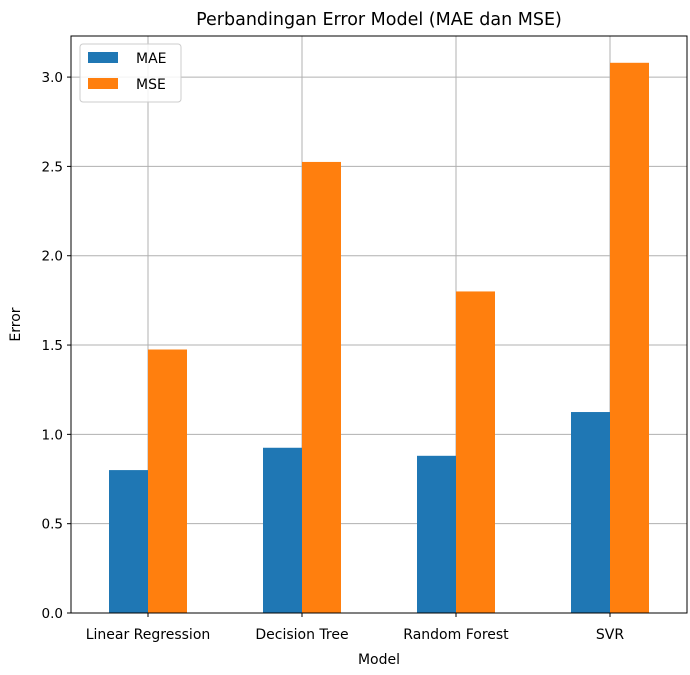  I want to click on y-tick-label: 1.0, so click(52, 435).